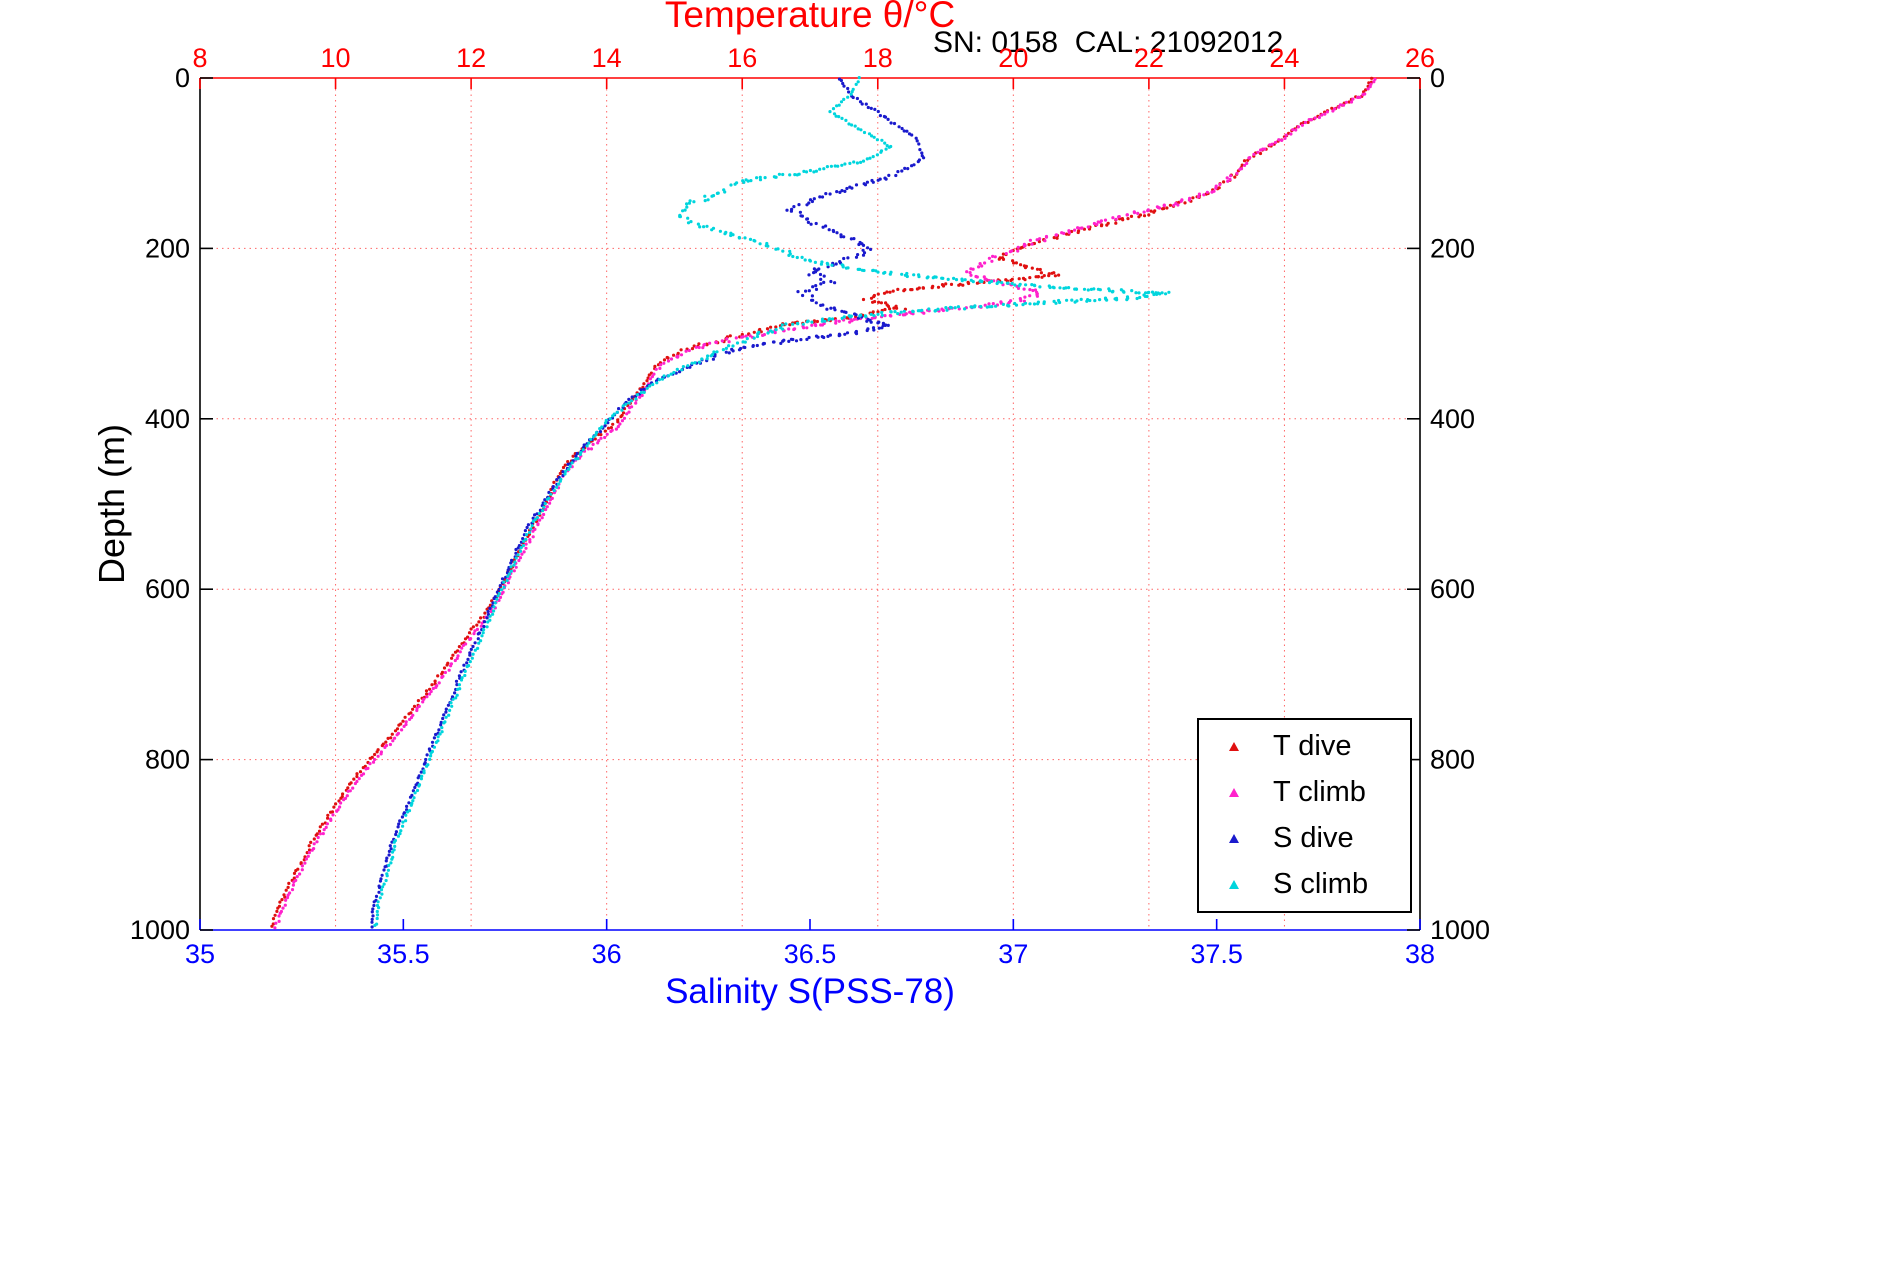 This screenshot has height=1262, width=1891. What do you see at coordinates (878, 58) in the screenshot?
I see `svg-text: 18` at bounding box center [878, 58].